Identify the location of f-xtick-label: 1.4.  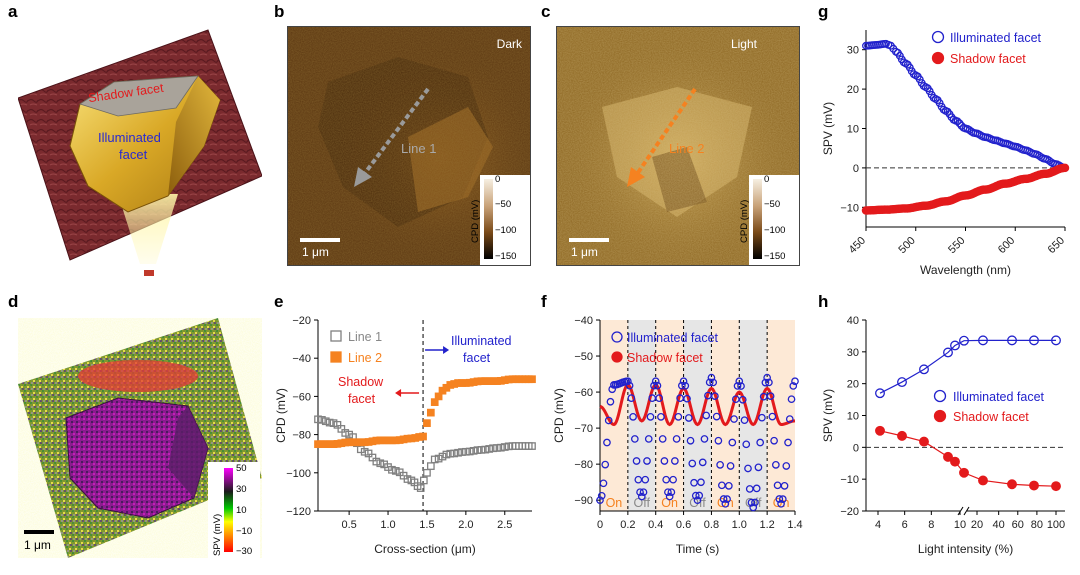
(794, 525).